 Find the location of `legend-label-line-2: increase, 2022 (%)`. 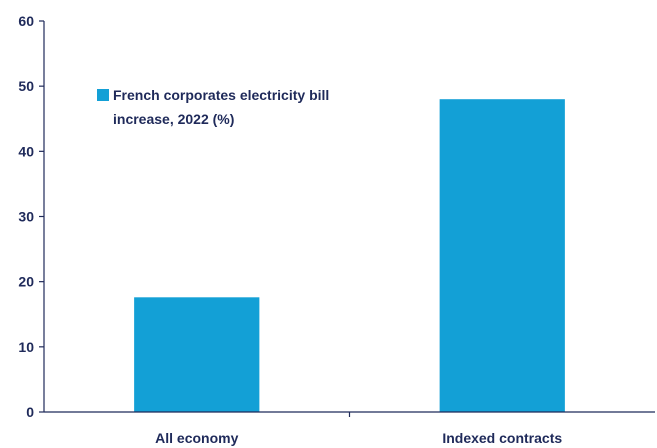

legend-label-line-2: increase, 2022 (%) is located at coordinates (173, 119).